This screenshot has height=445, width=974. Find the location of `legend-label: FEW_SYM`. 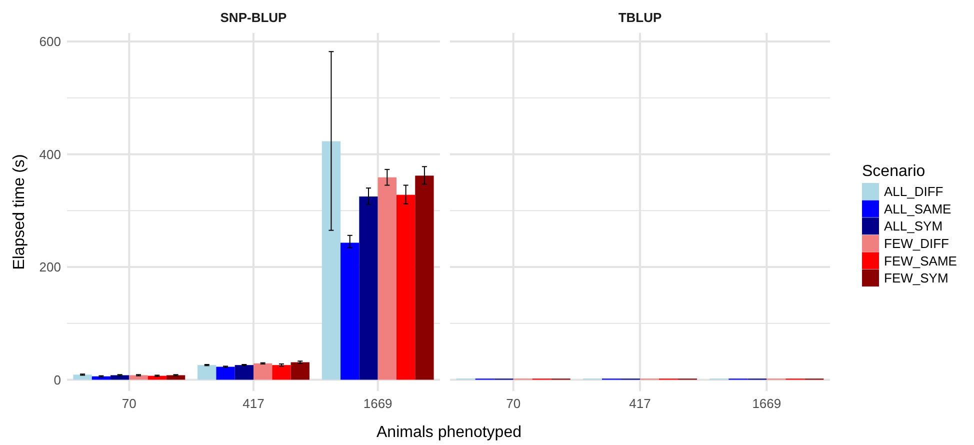

legend-label: FEW_SYM is located at coordinates (916, 278).